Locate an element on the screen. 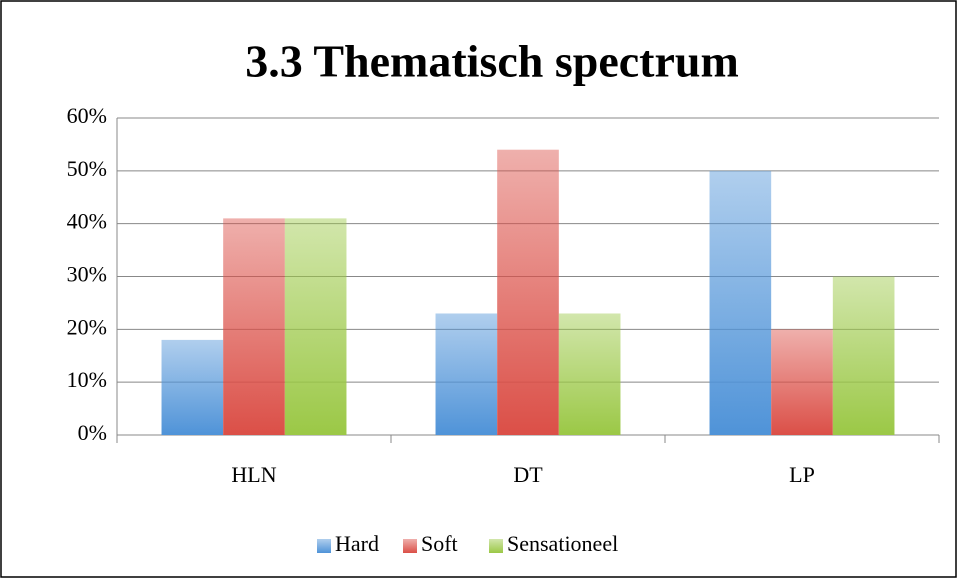  y-tick-label: 10% is located at coordinates (87, 379).